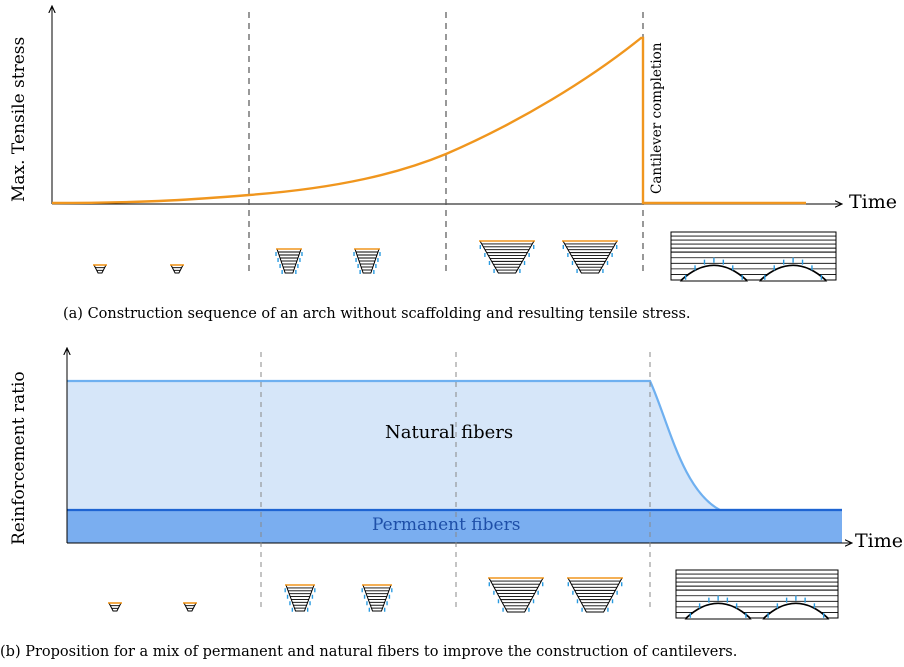 The height and width of the screenshot is (667, 904). What do you see at coordinates (446, 525) in the screenshot?
I see `permanent-fibers-label: Permanent fibers` at bounding box center [446, 525].